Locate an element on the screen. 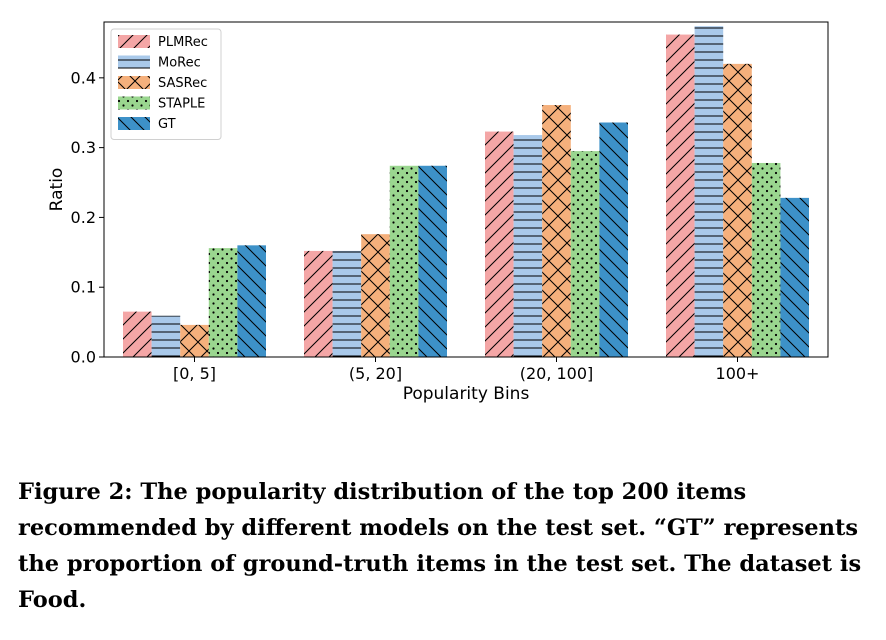  y-axis-label: Ratio is located at coordinates (57, 190).